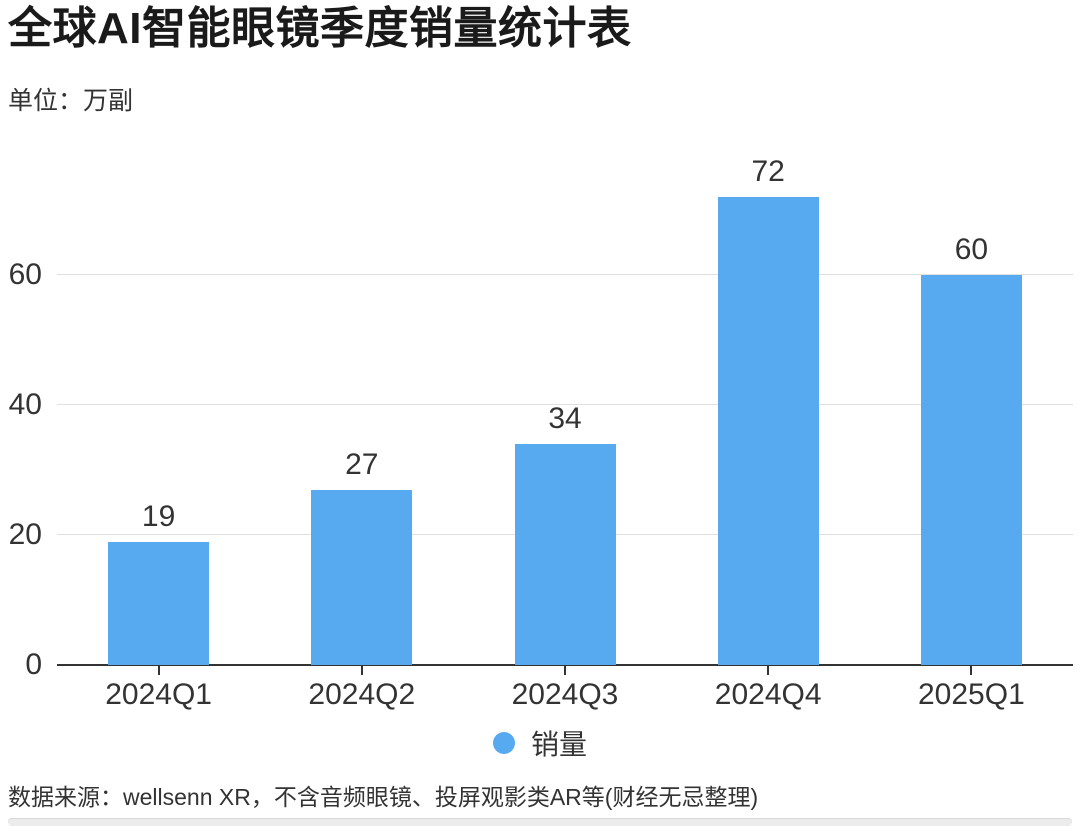  I want to click on unit-label: 单位：万副, so click(71, 101).